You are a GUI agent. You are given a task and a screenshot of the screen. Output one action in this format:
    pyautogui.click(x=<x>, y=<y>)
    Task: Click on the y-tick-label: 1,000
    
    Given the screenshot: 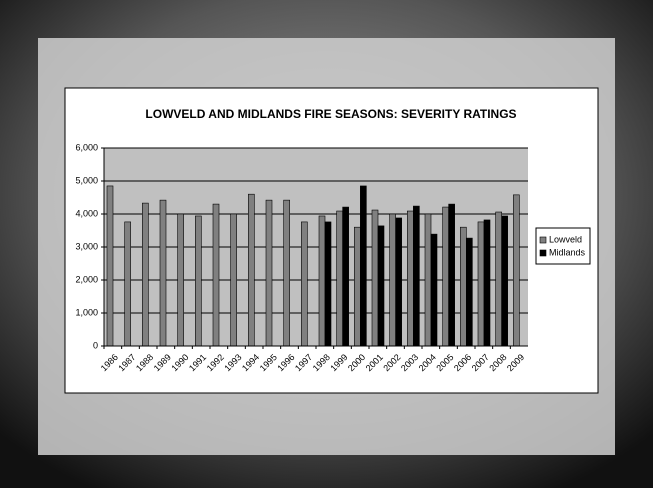 What is the action you would take?
    pyautogui.click(x=86, y=312)
    